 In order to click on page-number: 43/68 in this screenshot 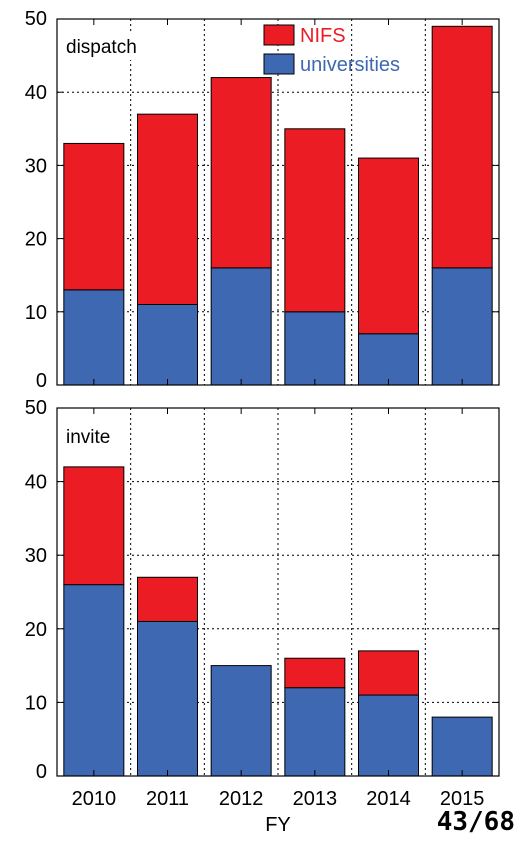, I will do `click(475, 822)`.